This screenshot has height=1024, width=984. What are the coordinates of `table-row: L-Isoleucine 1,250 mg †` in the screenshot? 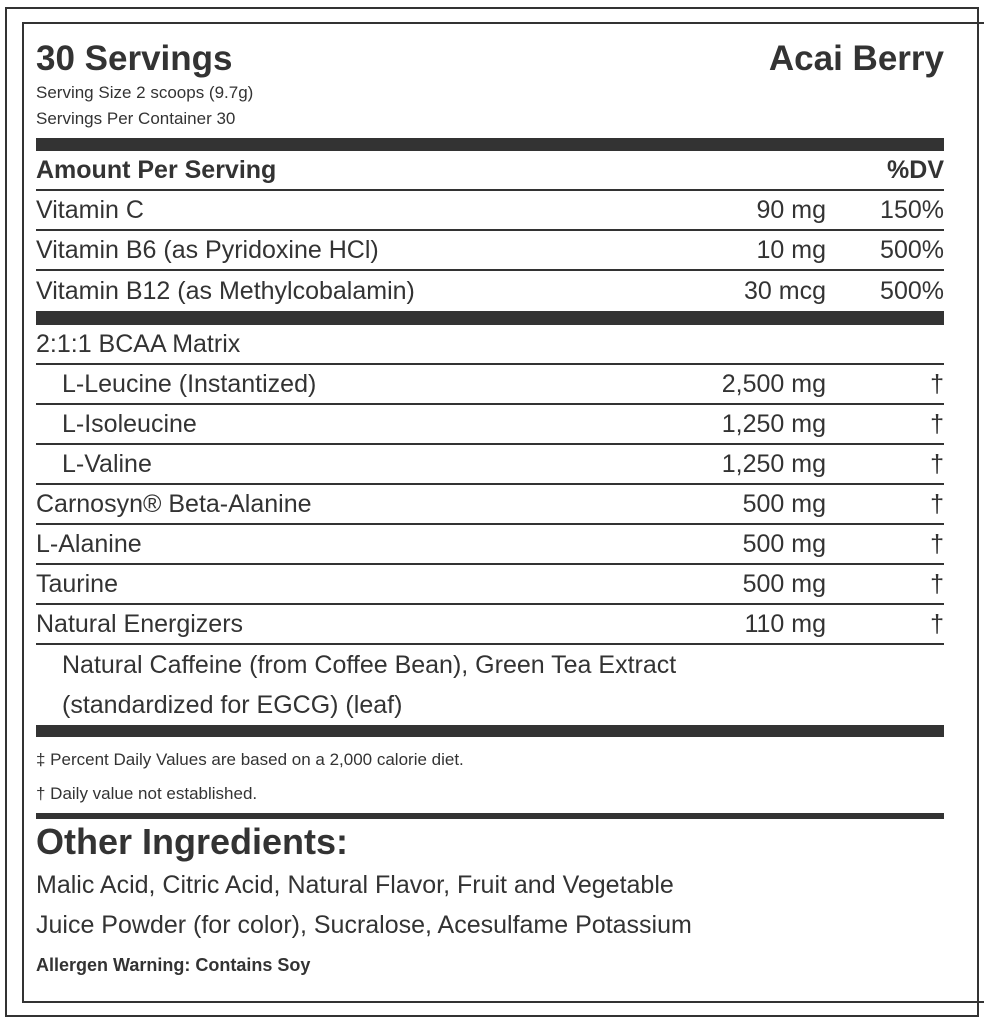 It's located at (490, 425).